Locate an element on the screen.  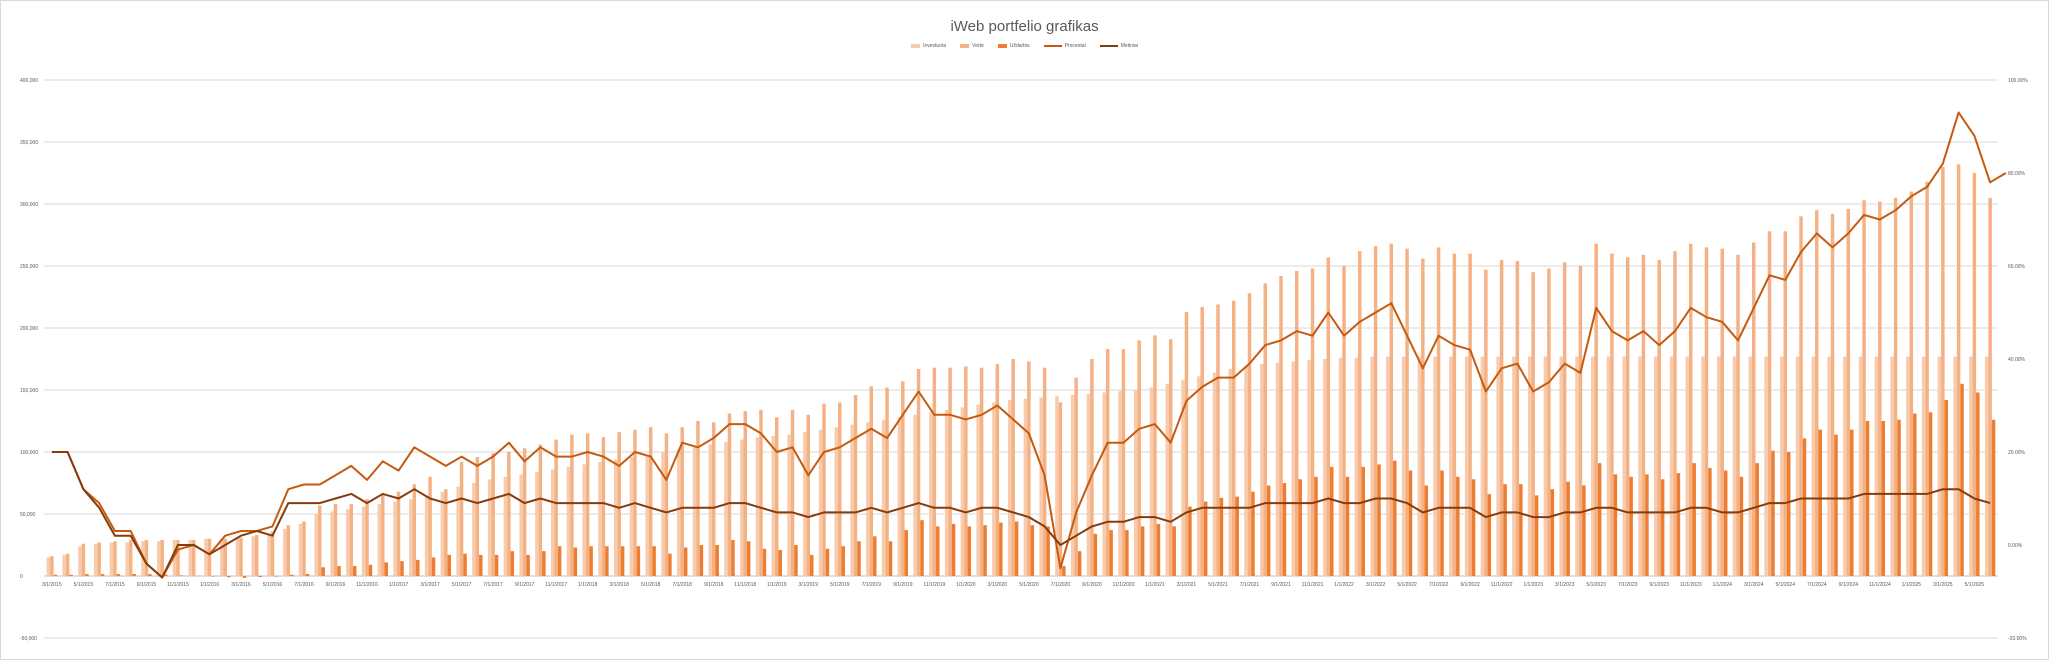
y-left-tick-label: 0 is located at coordinates (21, 577).